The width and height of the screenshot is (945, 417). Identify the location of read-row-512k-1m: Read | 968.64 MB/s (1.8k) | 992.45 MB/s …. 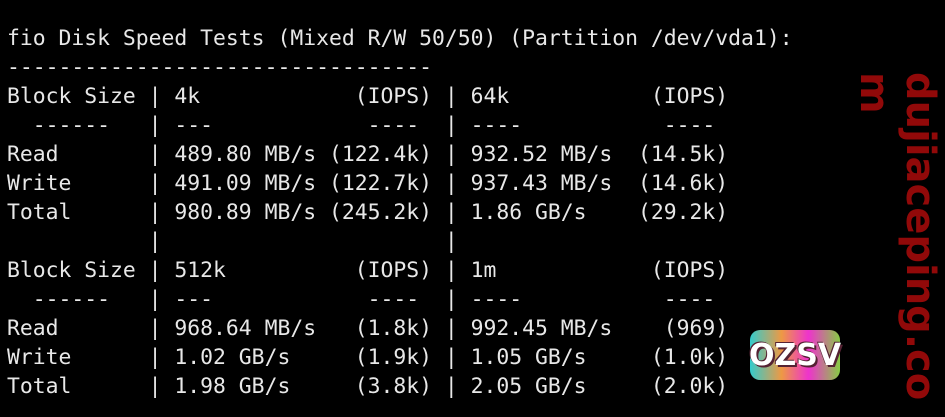
(368, 328).